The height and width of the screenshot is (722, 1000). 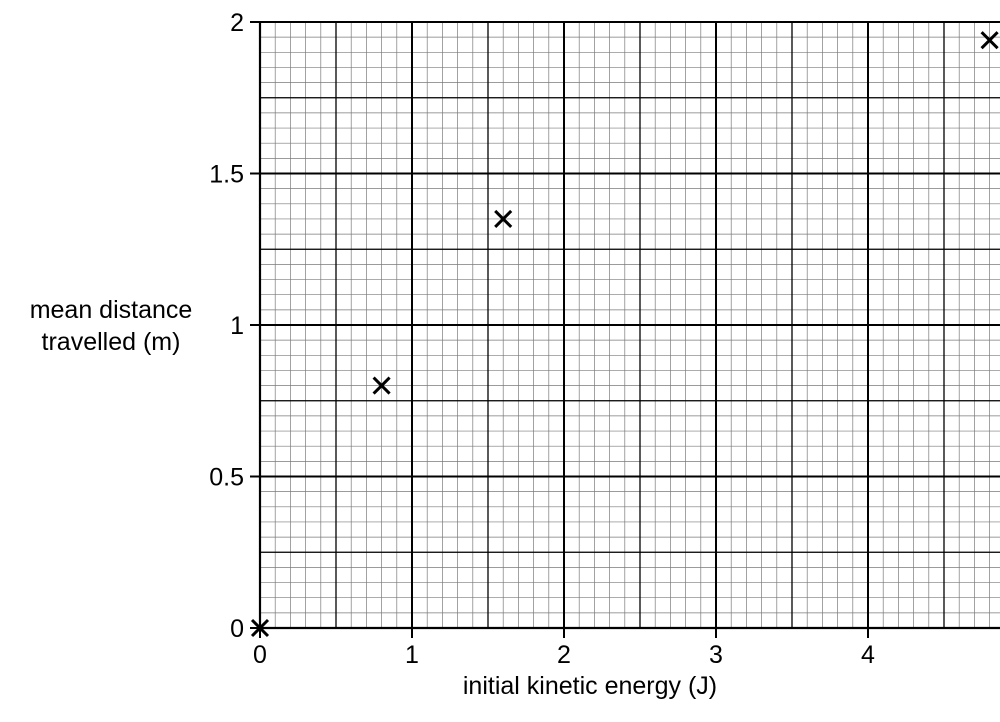 I want to click on y-tick-label: 2, so click(x=237, y=23).